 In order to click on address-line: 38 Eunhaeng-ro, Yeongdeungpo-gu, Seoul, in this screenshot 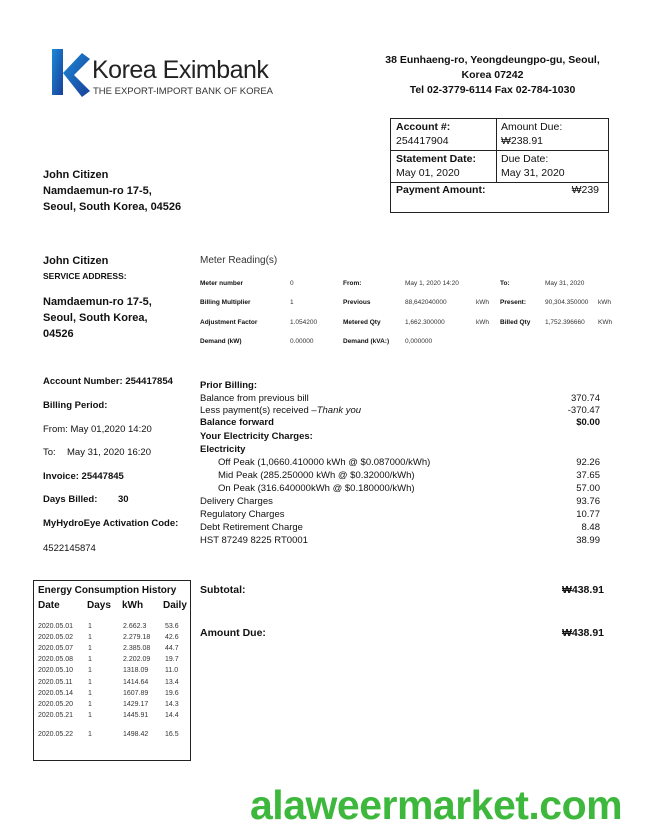, I will do `click(492, 60)`.